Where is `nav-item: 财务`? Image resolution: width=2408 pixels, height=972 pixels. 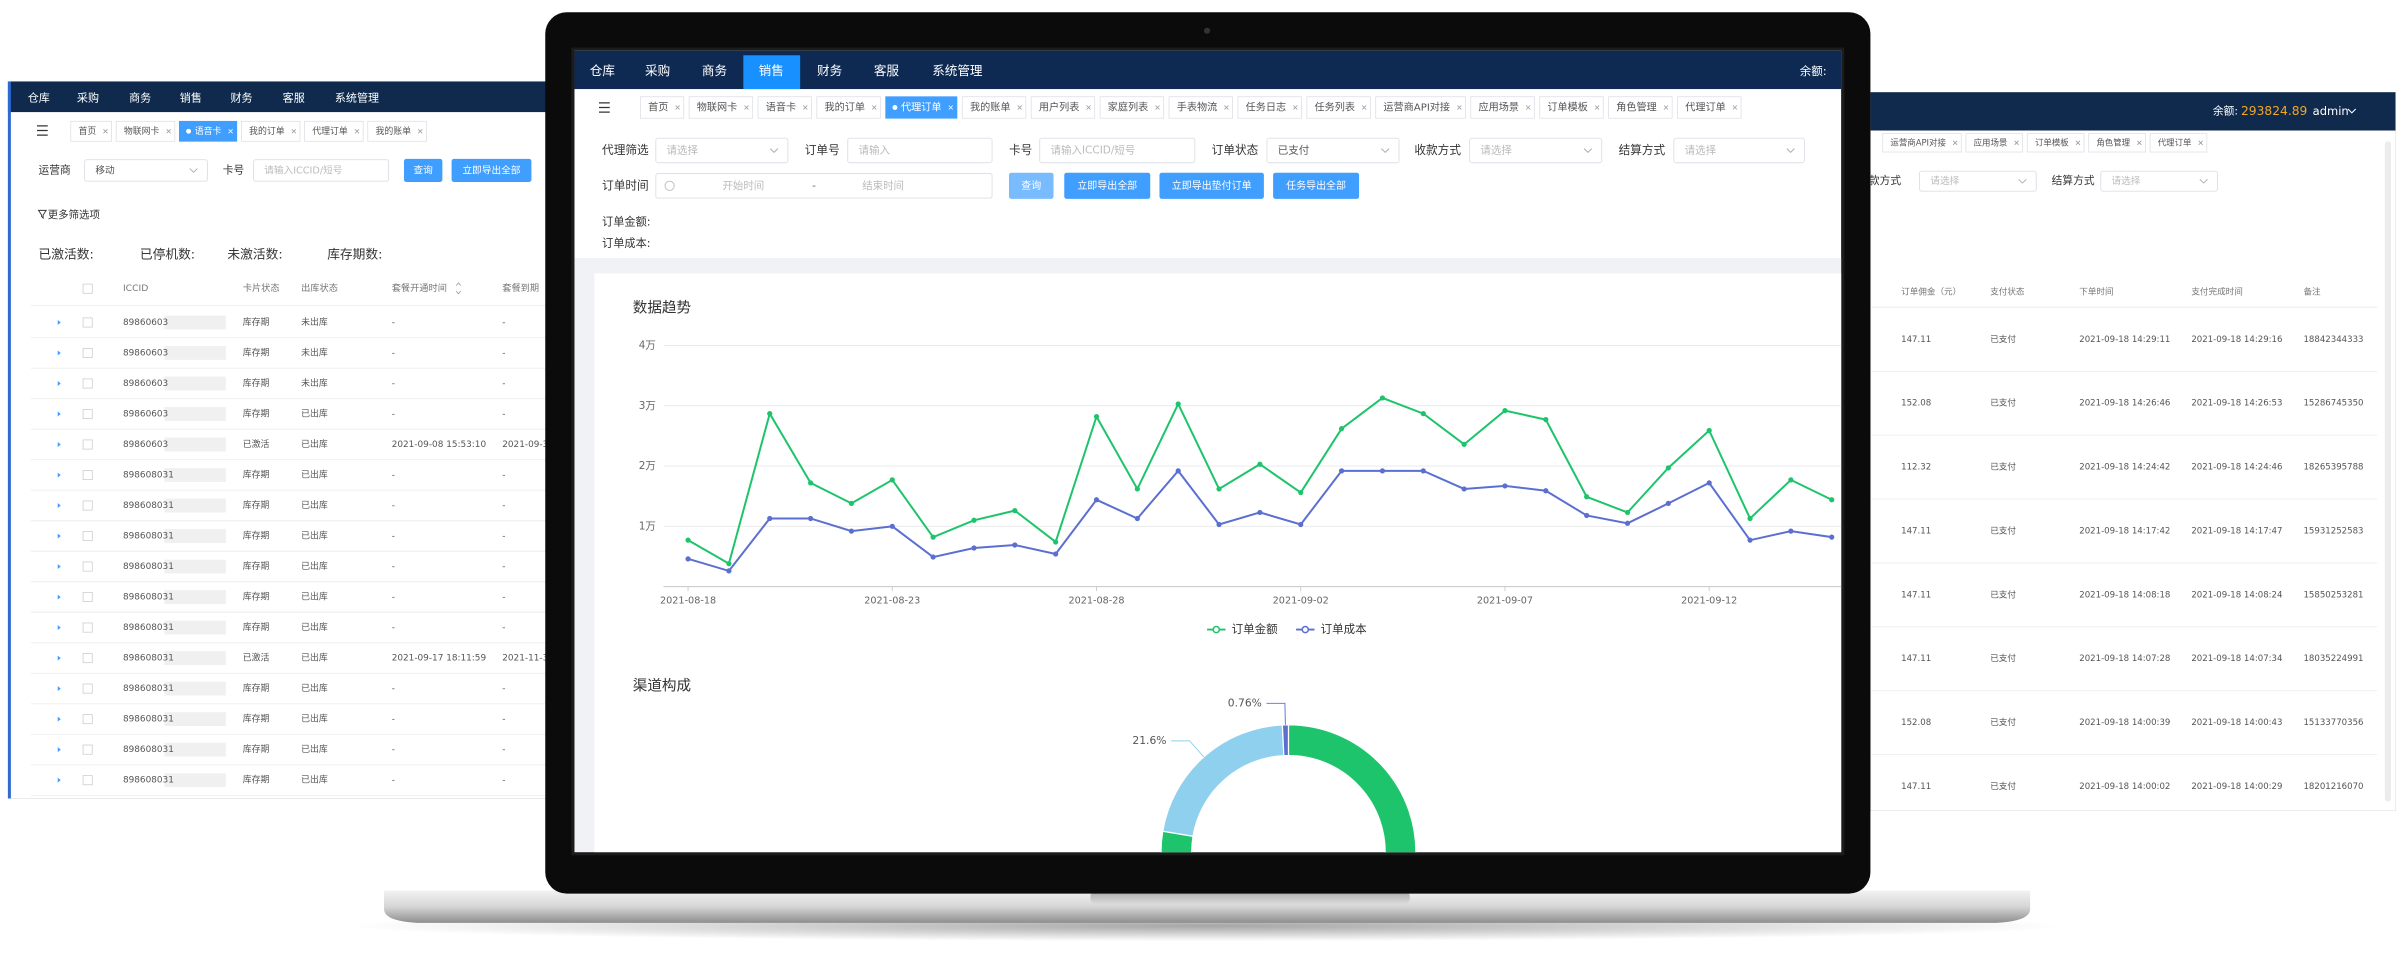
nav-item: 财务 is located at coordinates (241, 97).